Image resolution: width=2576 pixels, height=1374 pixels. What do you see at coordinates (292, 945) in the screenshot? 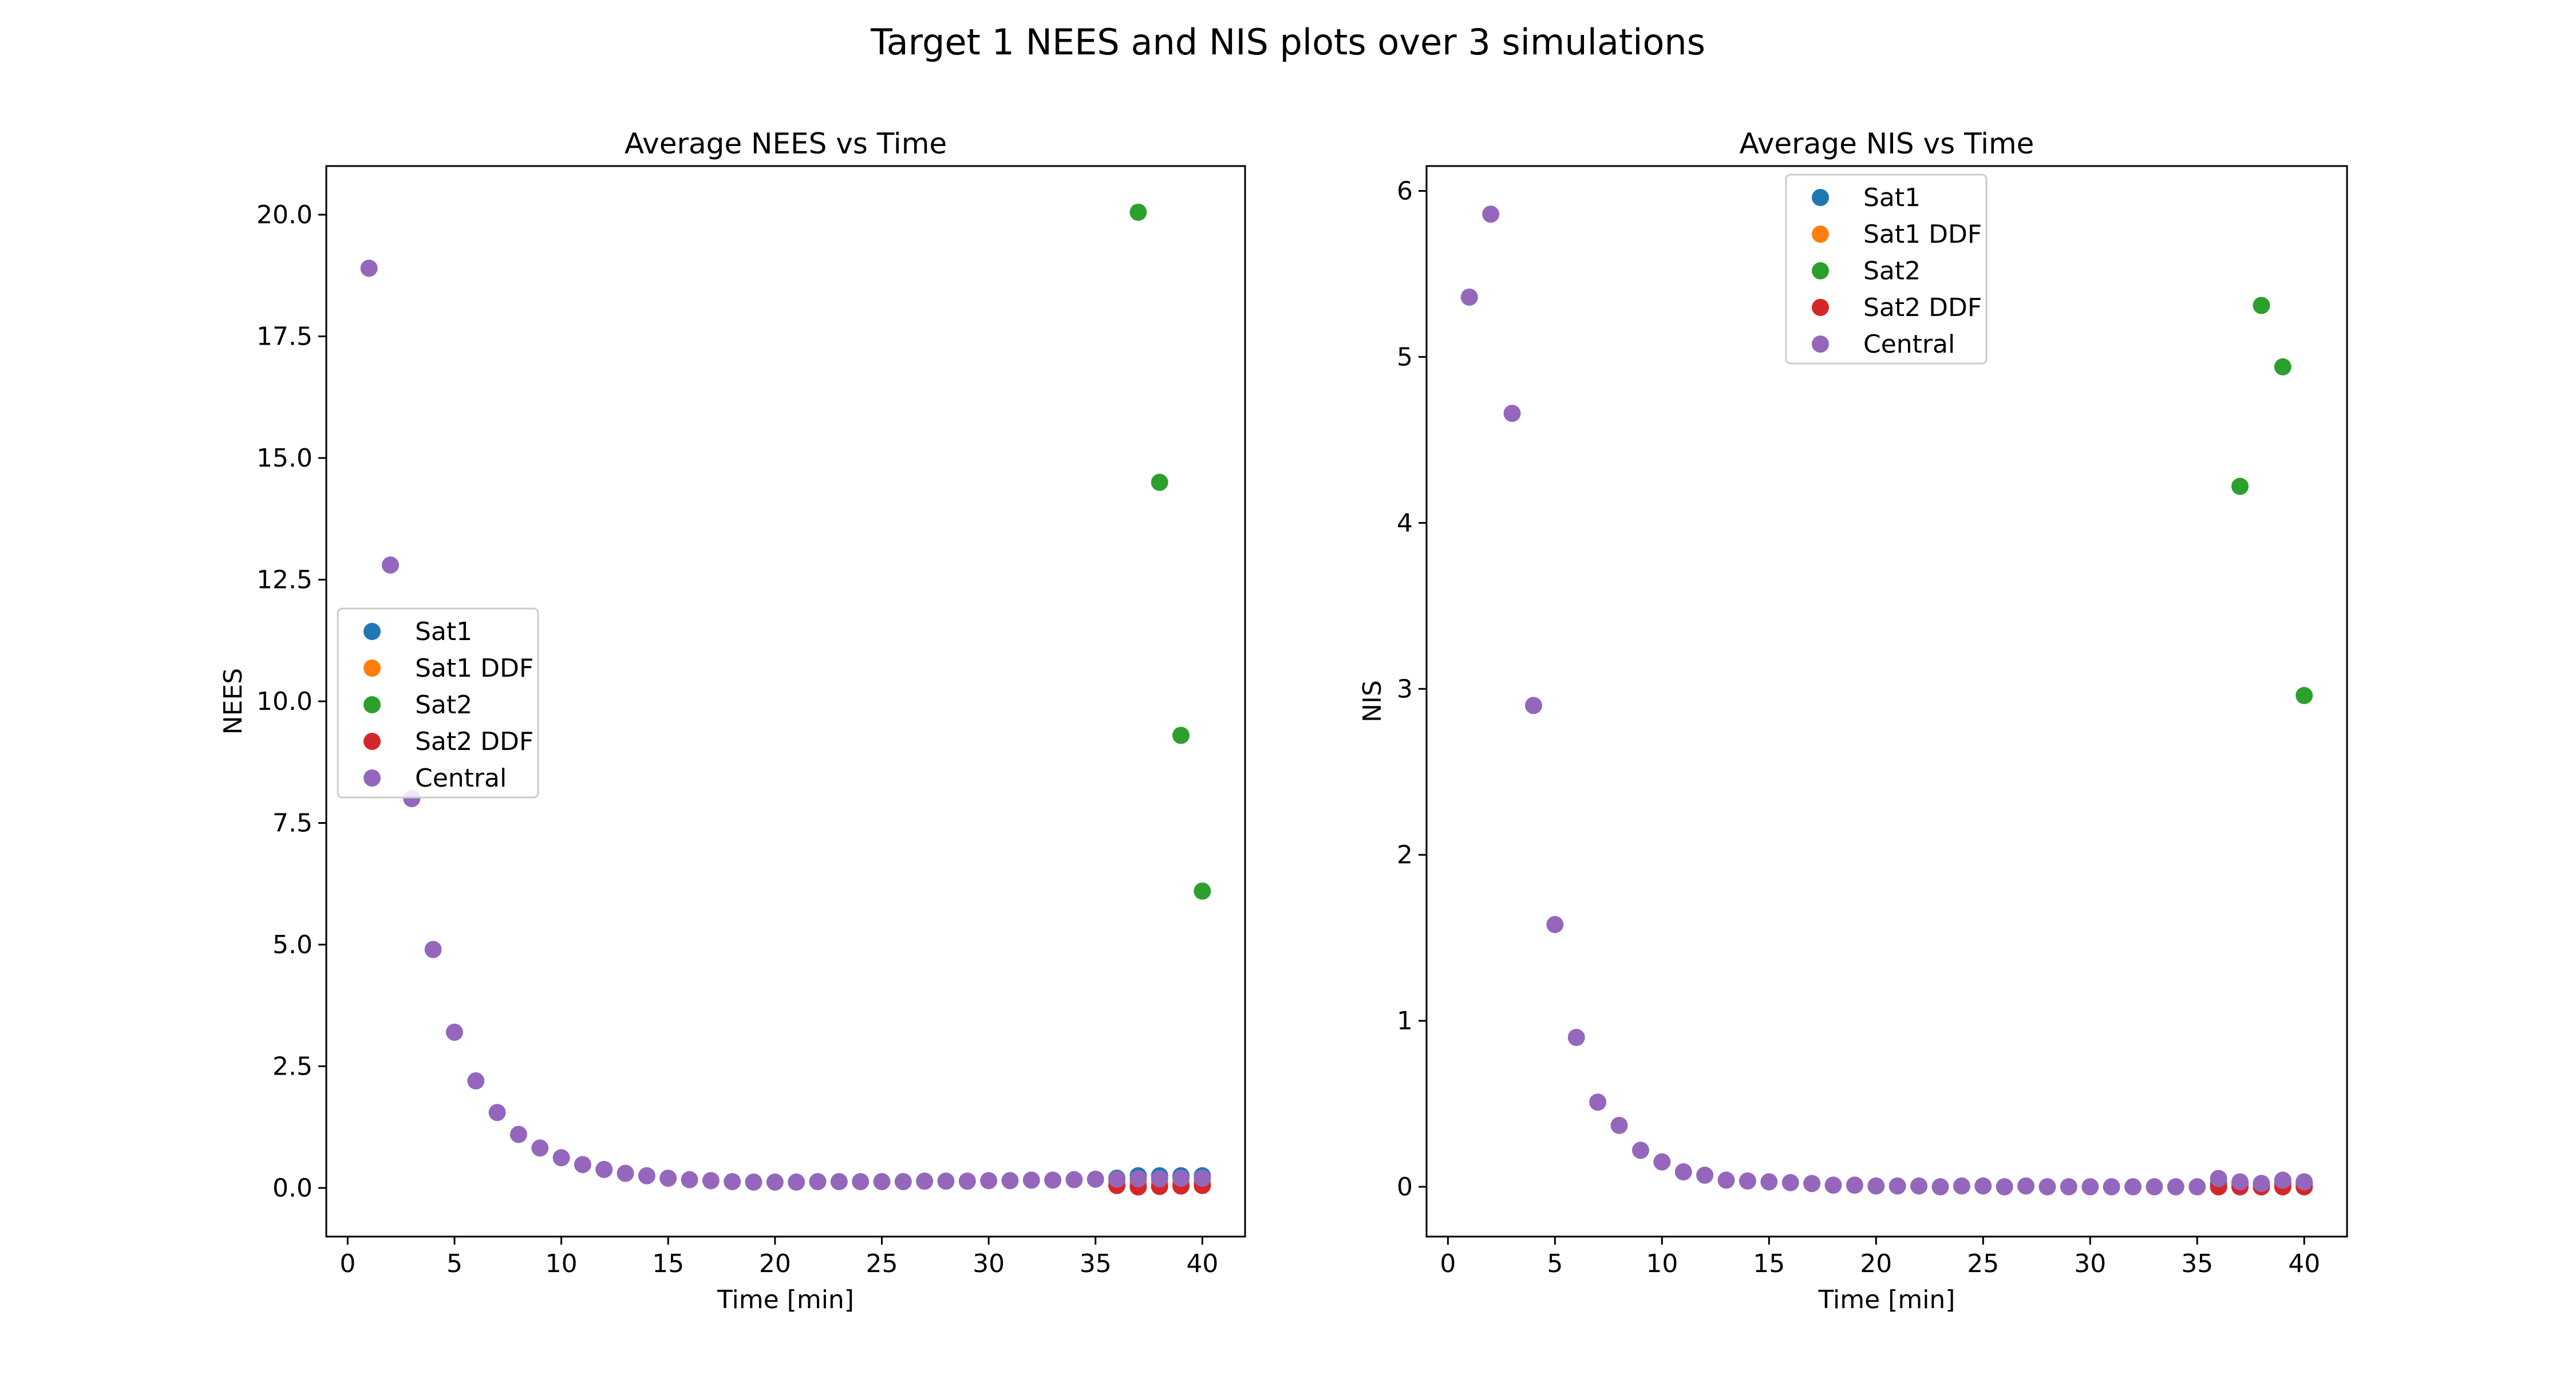
I see `nees-ytick-label: 5.0` at bounding box center [292, 945].